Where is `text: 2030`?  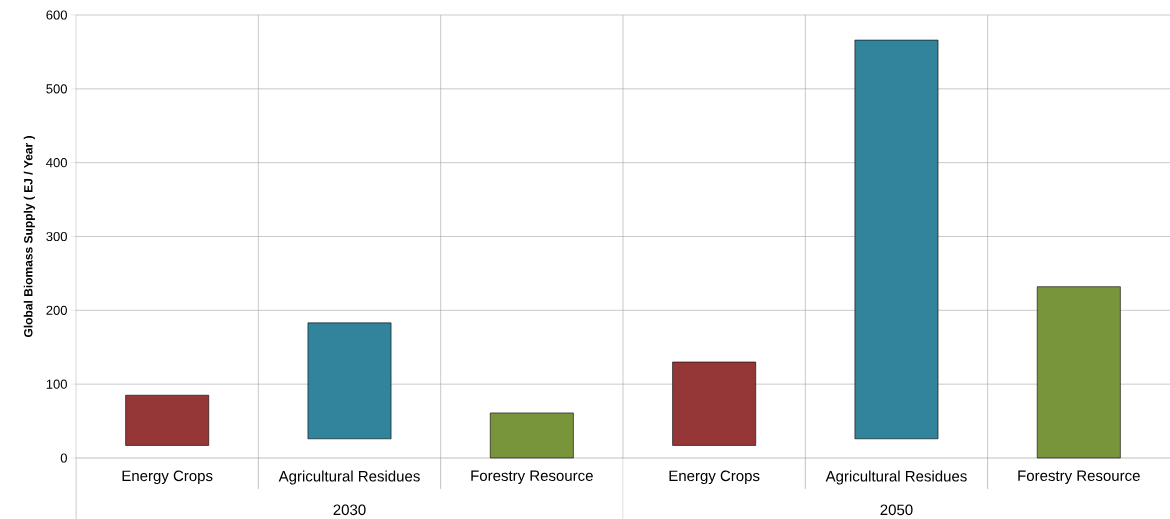
text: 2030 is located at coordinates (349, 510).